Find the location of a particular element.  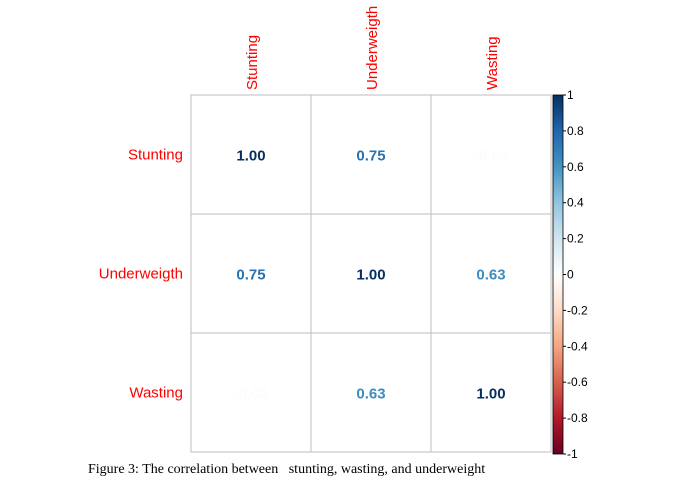

column-label: Stunting is located at coordinates (252, 62).